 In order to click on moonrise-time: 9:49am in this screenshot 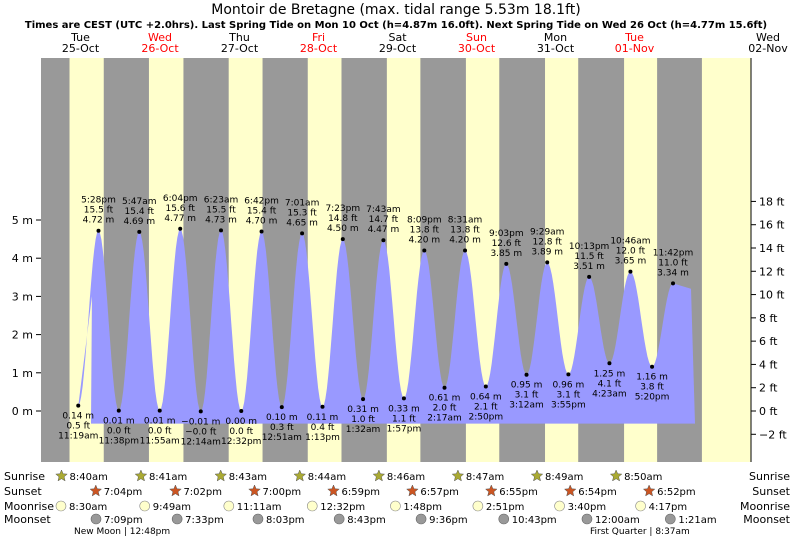, I will do `click(172, 507)`.